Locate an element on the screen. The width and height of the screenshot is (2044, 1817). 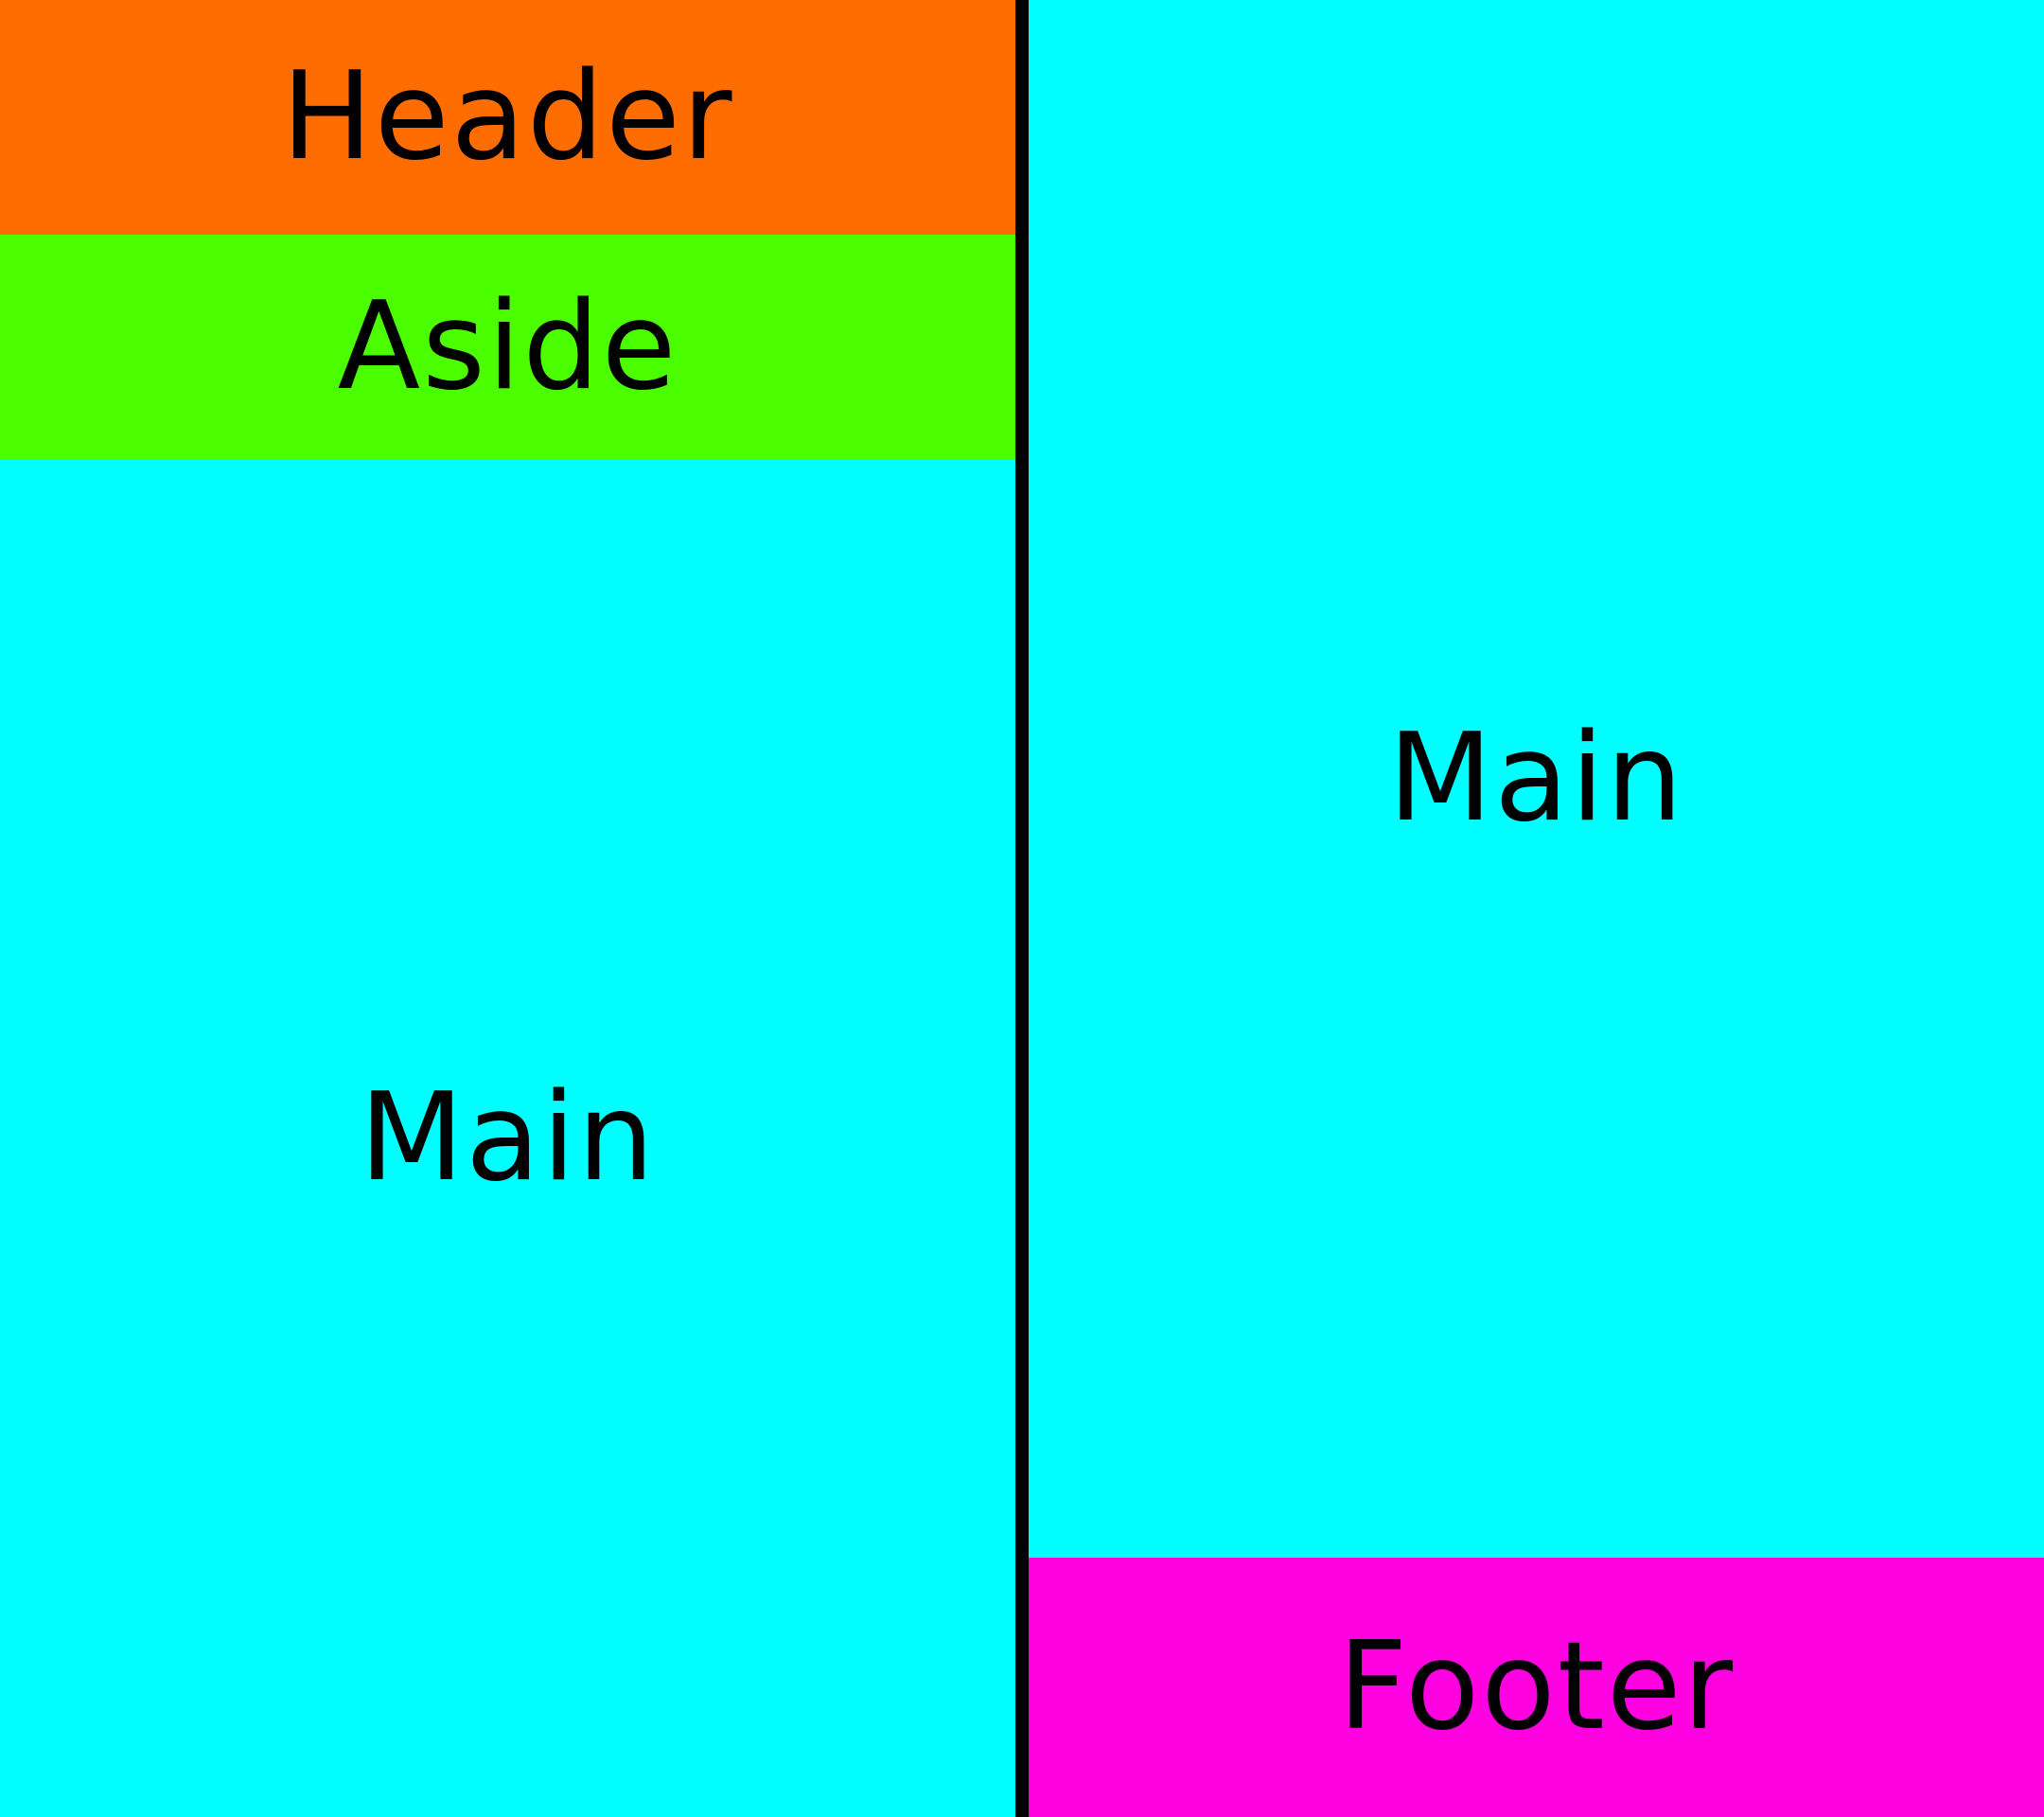
left-aside-region: Aside is located at coordinates (507, 347).